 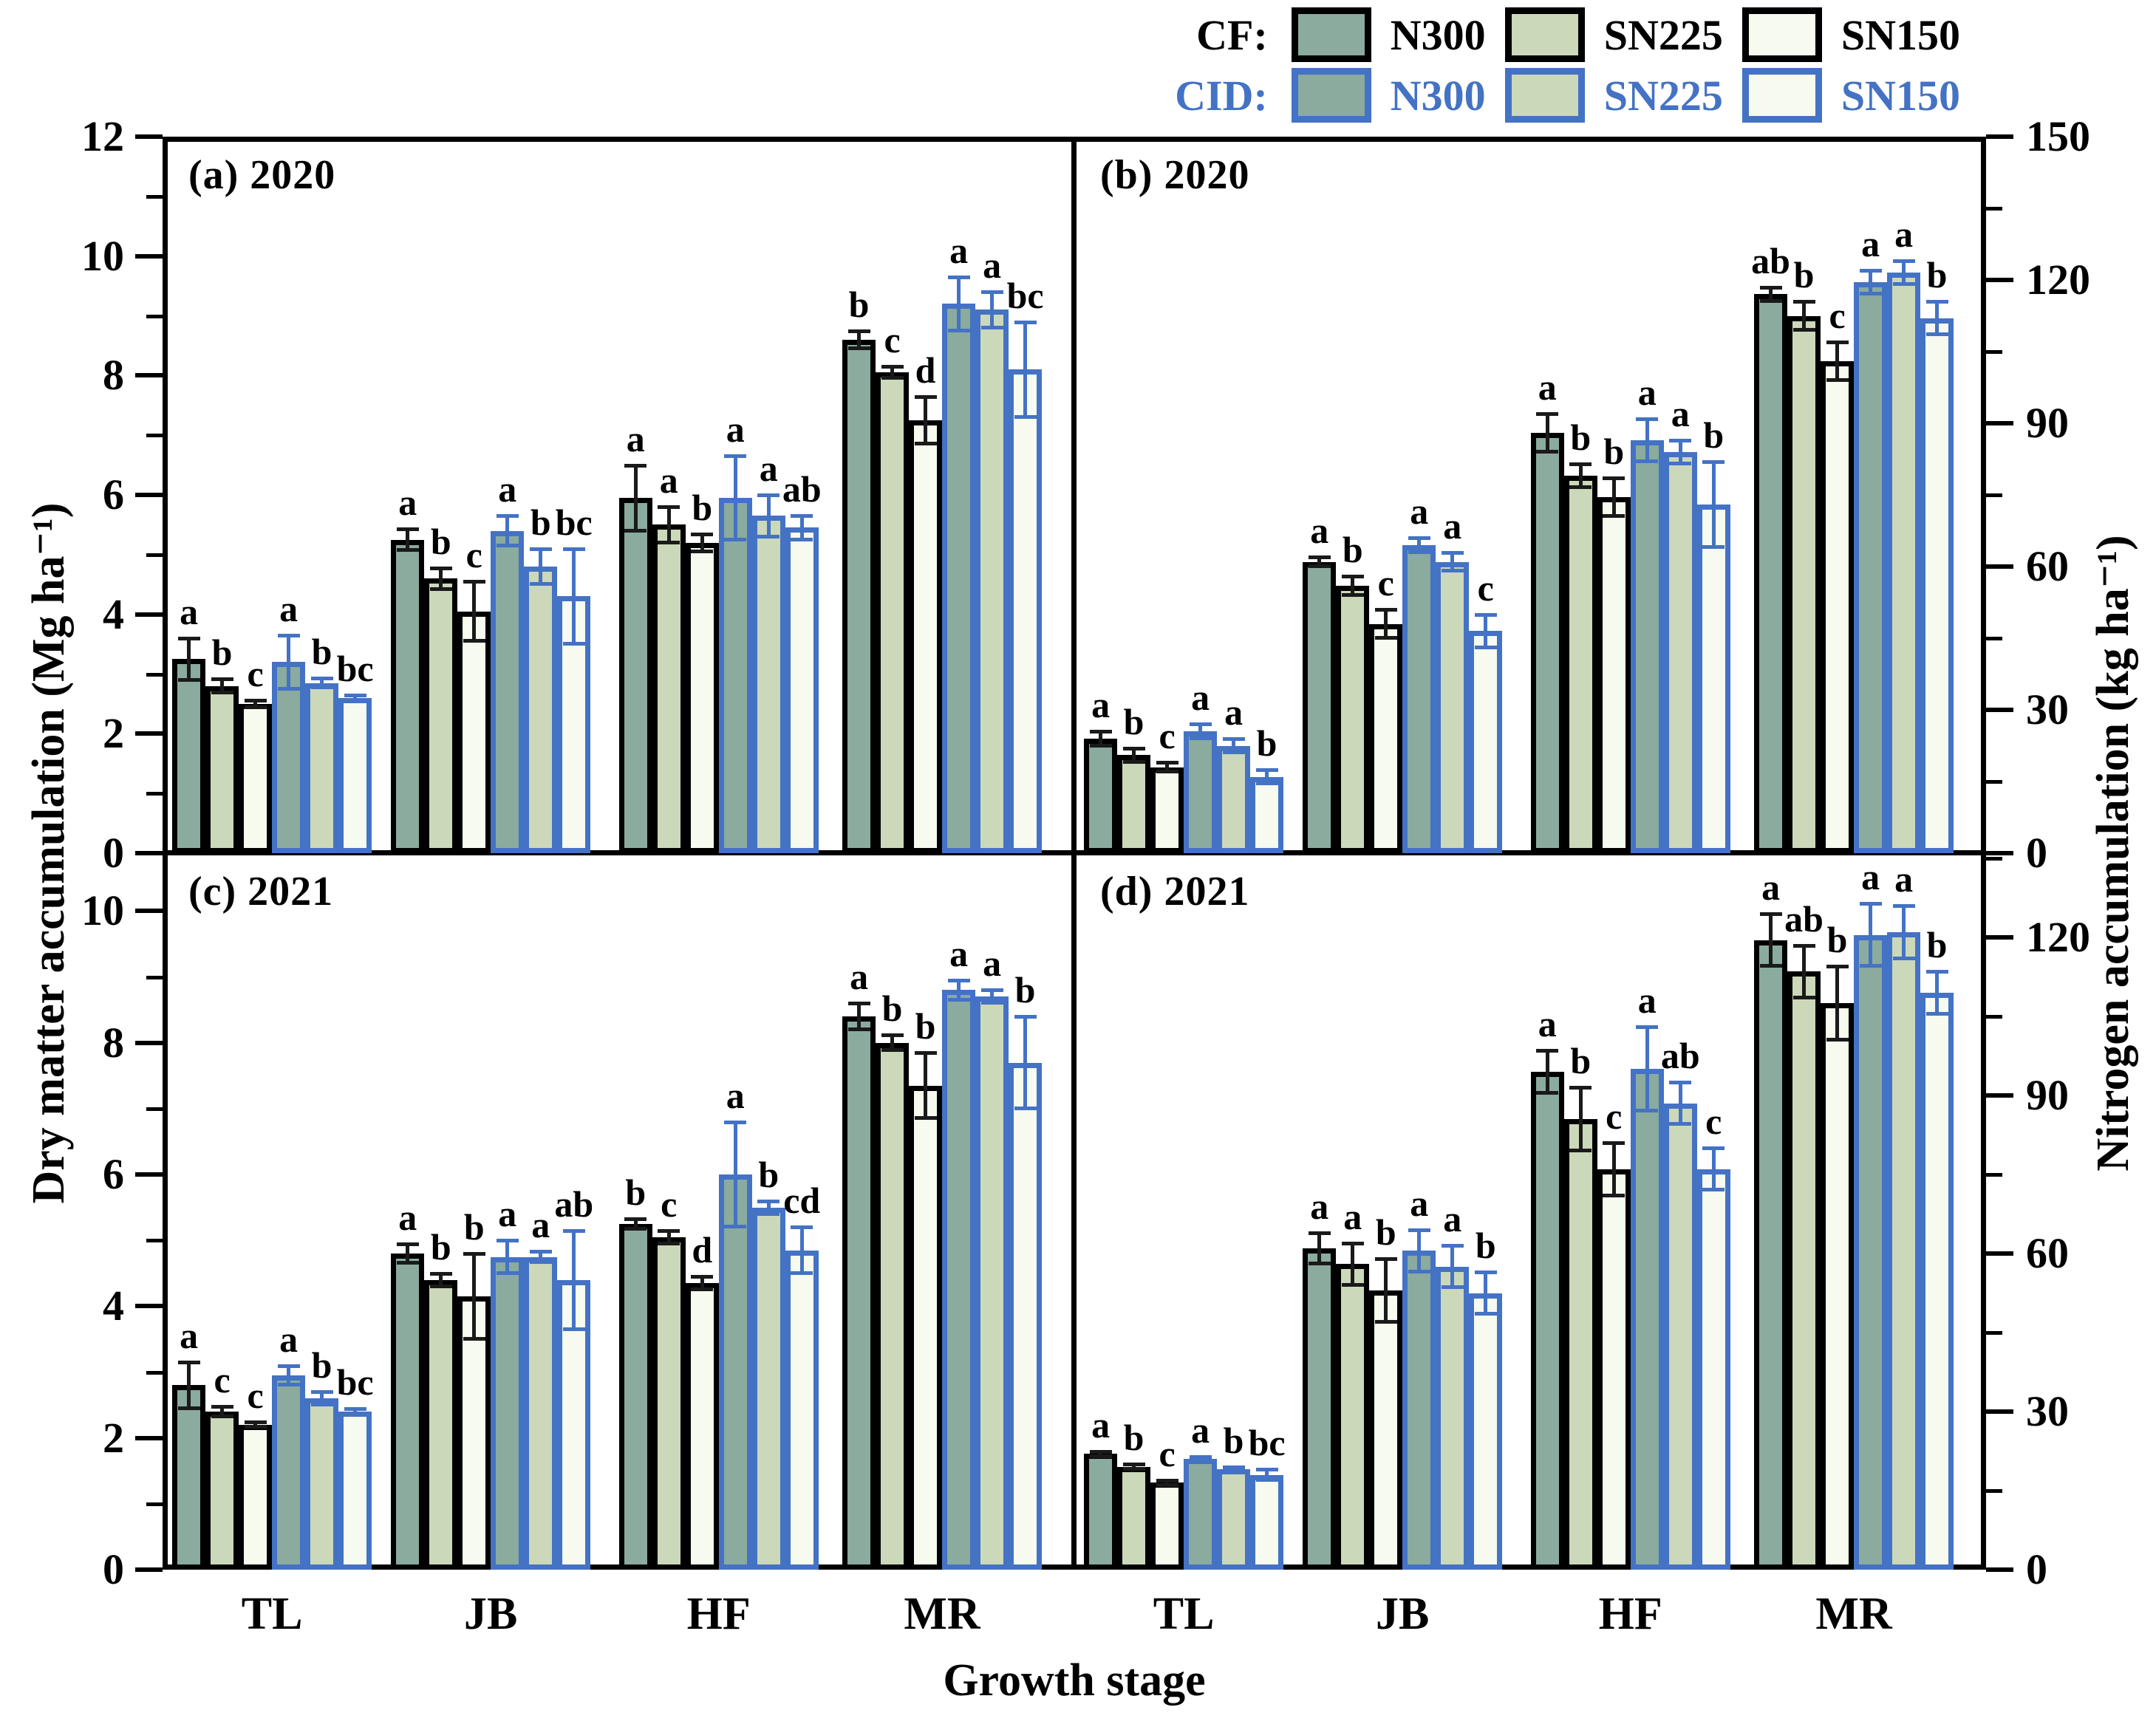 I want to click on bar-d-jb-cid-n300, so click(x=1419, y=1410).